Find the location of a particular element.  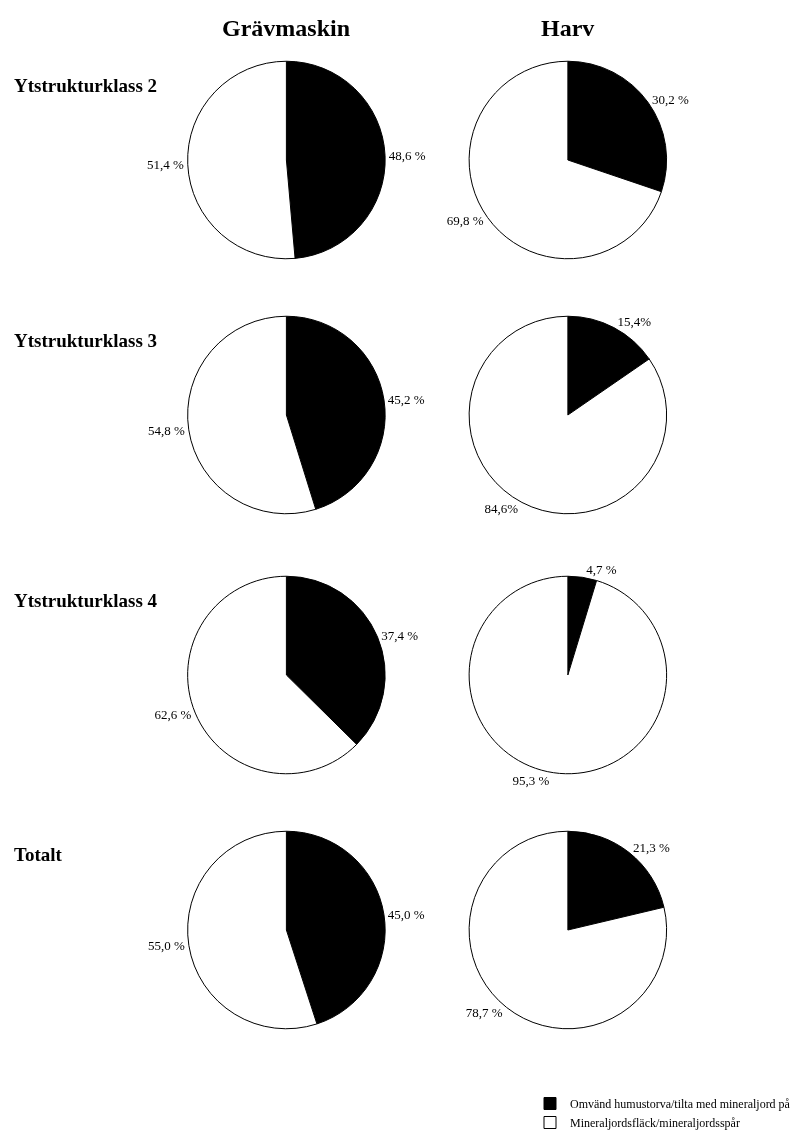

chart-title: Harv is located at coordinates (568, 28).